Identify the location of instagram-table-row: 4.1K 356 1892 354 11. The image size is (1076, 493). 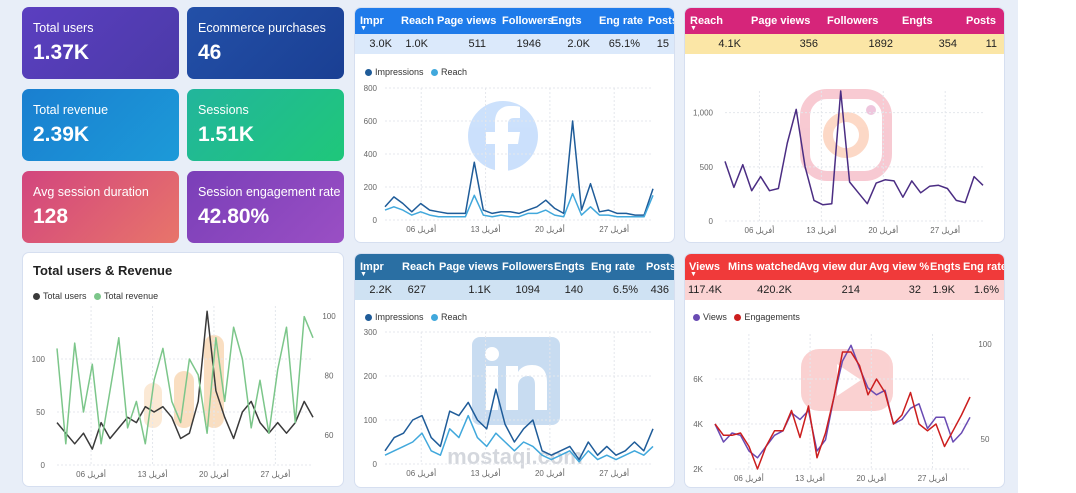
(844, 44).